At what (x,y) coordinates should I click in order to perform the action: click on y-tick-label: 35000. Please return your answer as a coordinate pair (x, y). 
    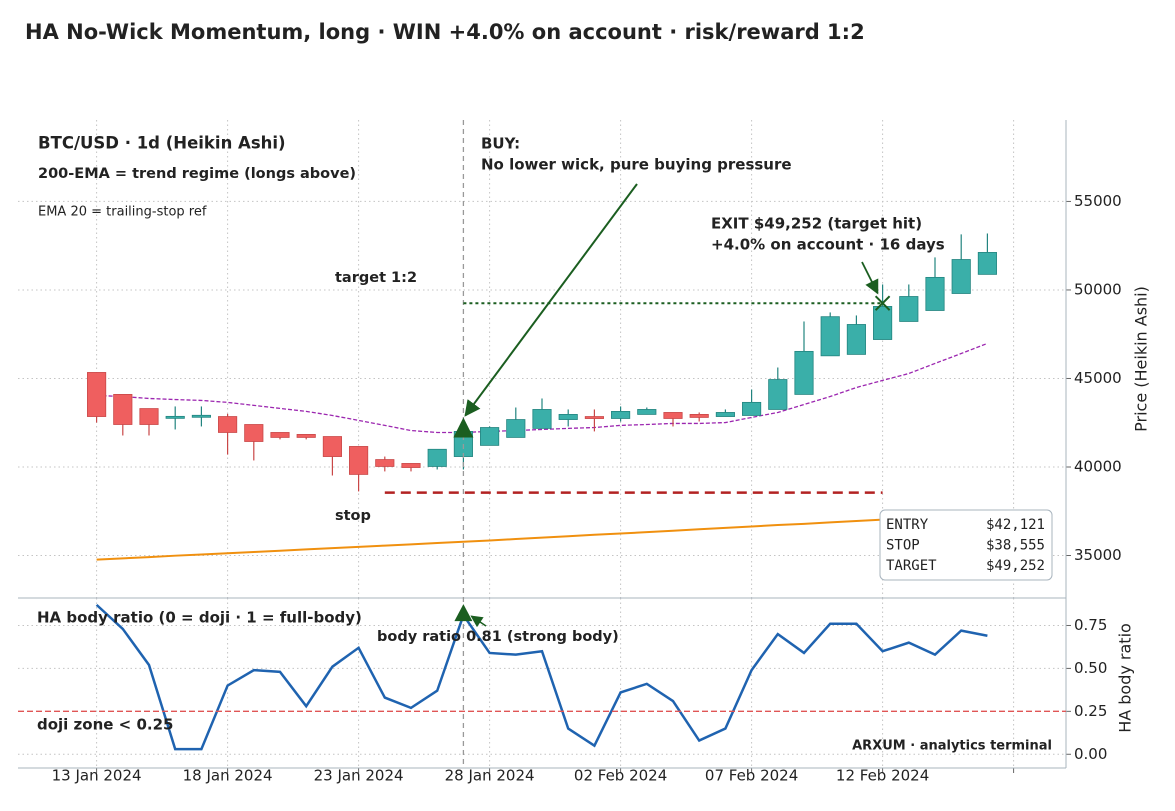
    Looking at the image, I should click on (1098, 555).